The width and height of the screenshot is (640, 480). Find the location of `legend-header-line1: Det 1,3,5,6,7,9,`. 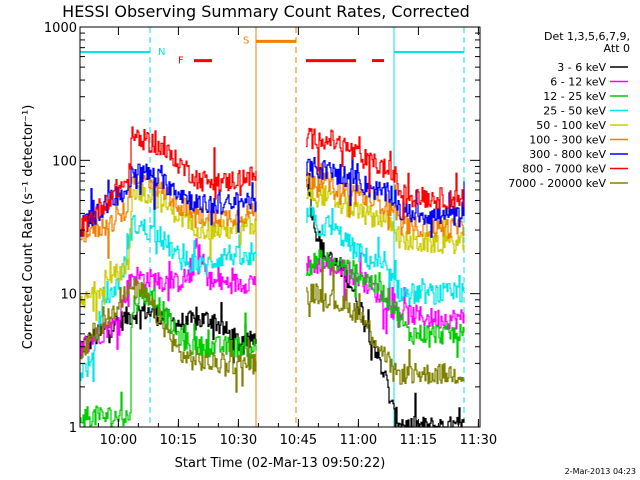

legend-header-line1: Det 1,3,5,6,7,9, is located at coordinates (587, 36).